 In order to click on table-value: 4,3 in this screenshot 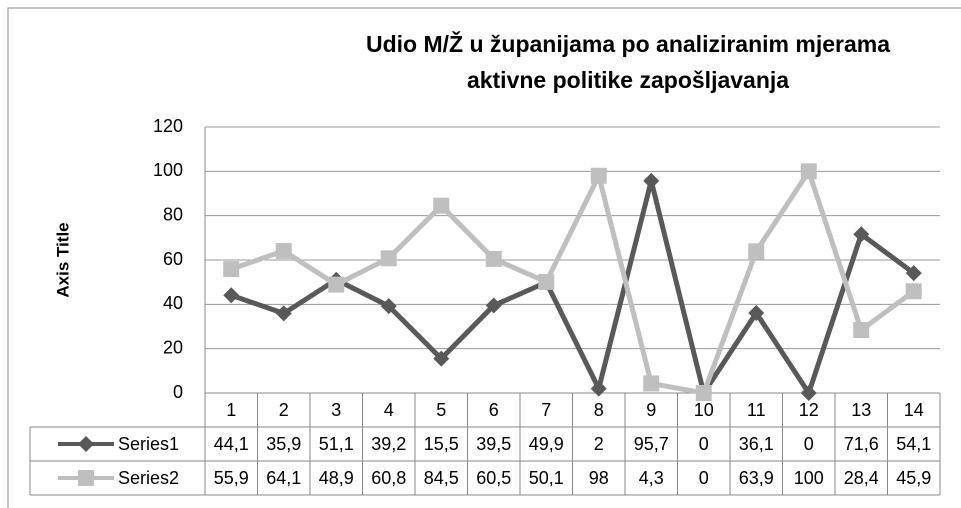, I will do `click(651, 478)`.